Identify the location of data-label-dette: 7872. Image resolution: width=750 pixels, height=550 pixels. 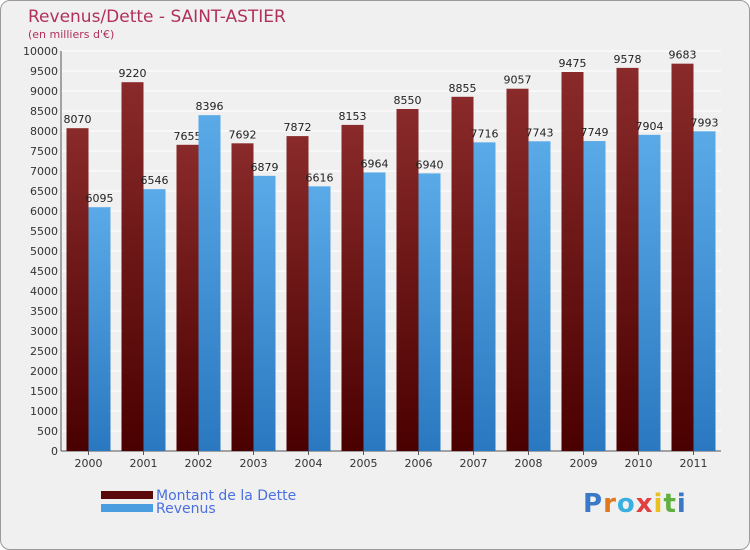
(298, 127).